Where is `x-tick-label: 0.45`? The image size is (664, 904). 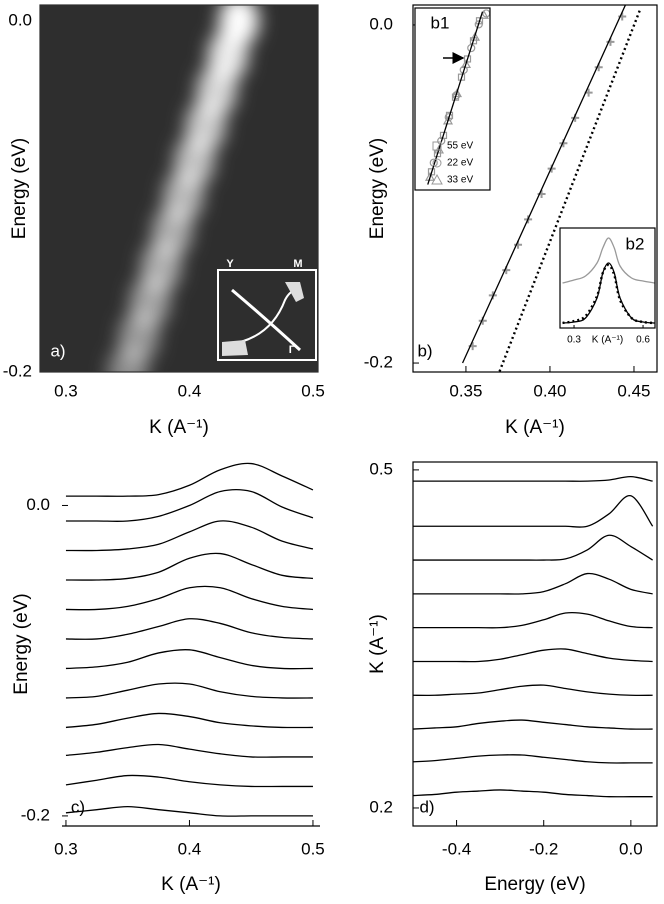
x-tick-label: 0.45 is located at coordinates (633, 390).